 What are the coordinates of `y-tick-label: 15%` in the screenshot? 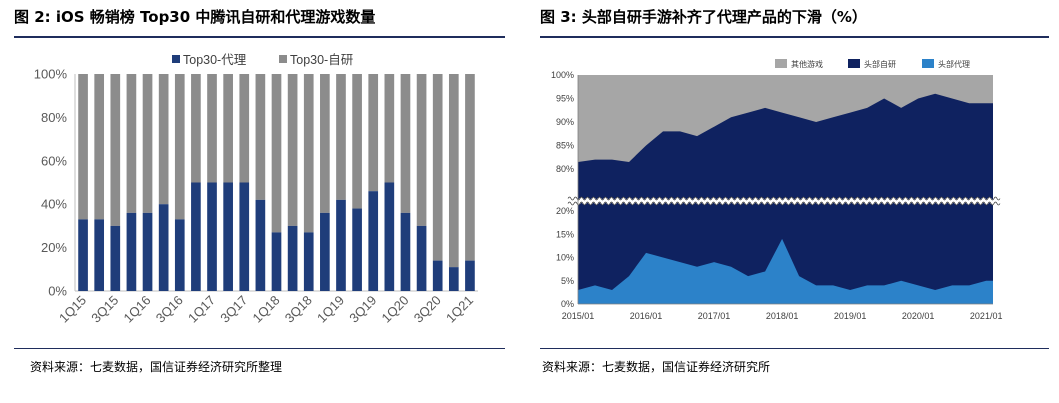 It's located at (565, 234).